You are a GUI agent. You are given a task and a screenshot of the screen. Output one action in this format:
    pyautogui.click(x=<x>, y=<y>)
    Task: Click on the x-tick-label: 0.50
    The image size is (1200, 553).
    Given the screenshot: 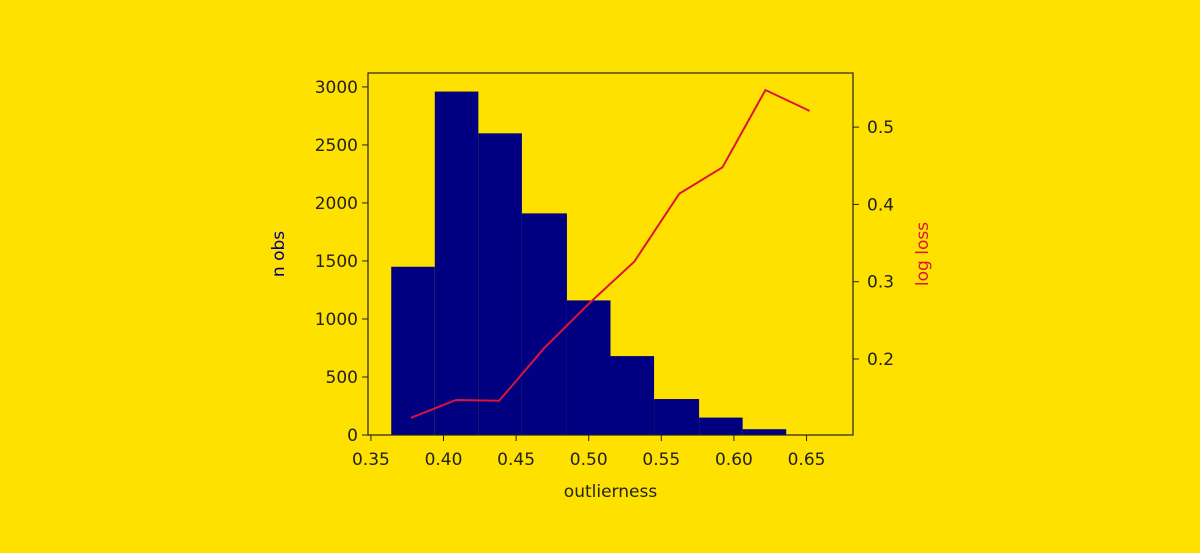 What is the action you would take?
    pyautogui.click(x=589, y=460)
    